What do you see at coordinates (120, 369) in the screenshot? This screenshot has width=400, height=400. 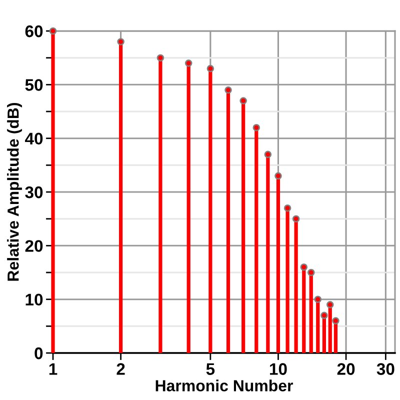 I see `x-tick-label: 2` at bounding box center [120, 369].